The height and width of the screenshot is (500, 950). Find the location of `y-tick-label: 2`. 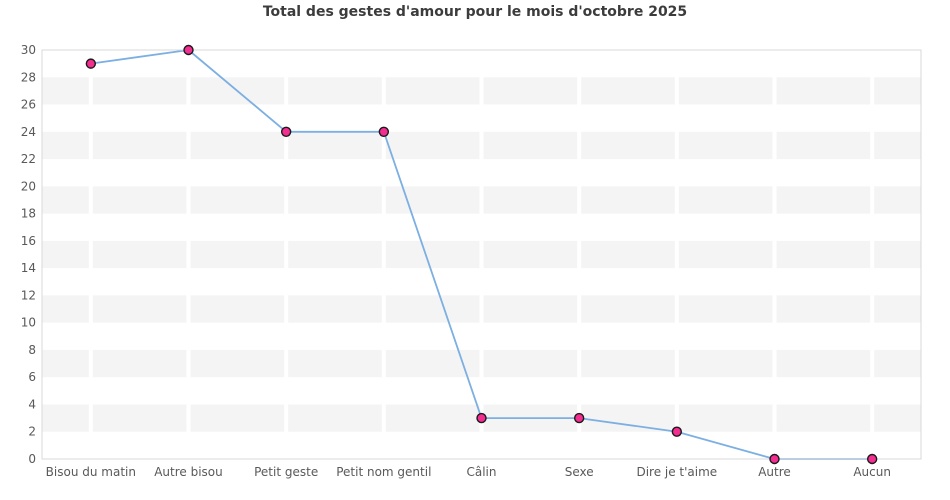

y-tick-label: 2 is located at coordinates (32, 432).